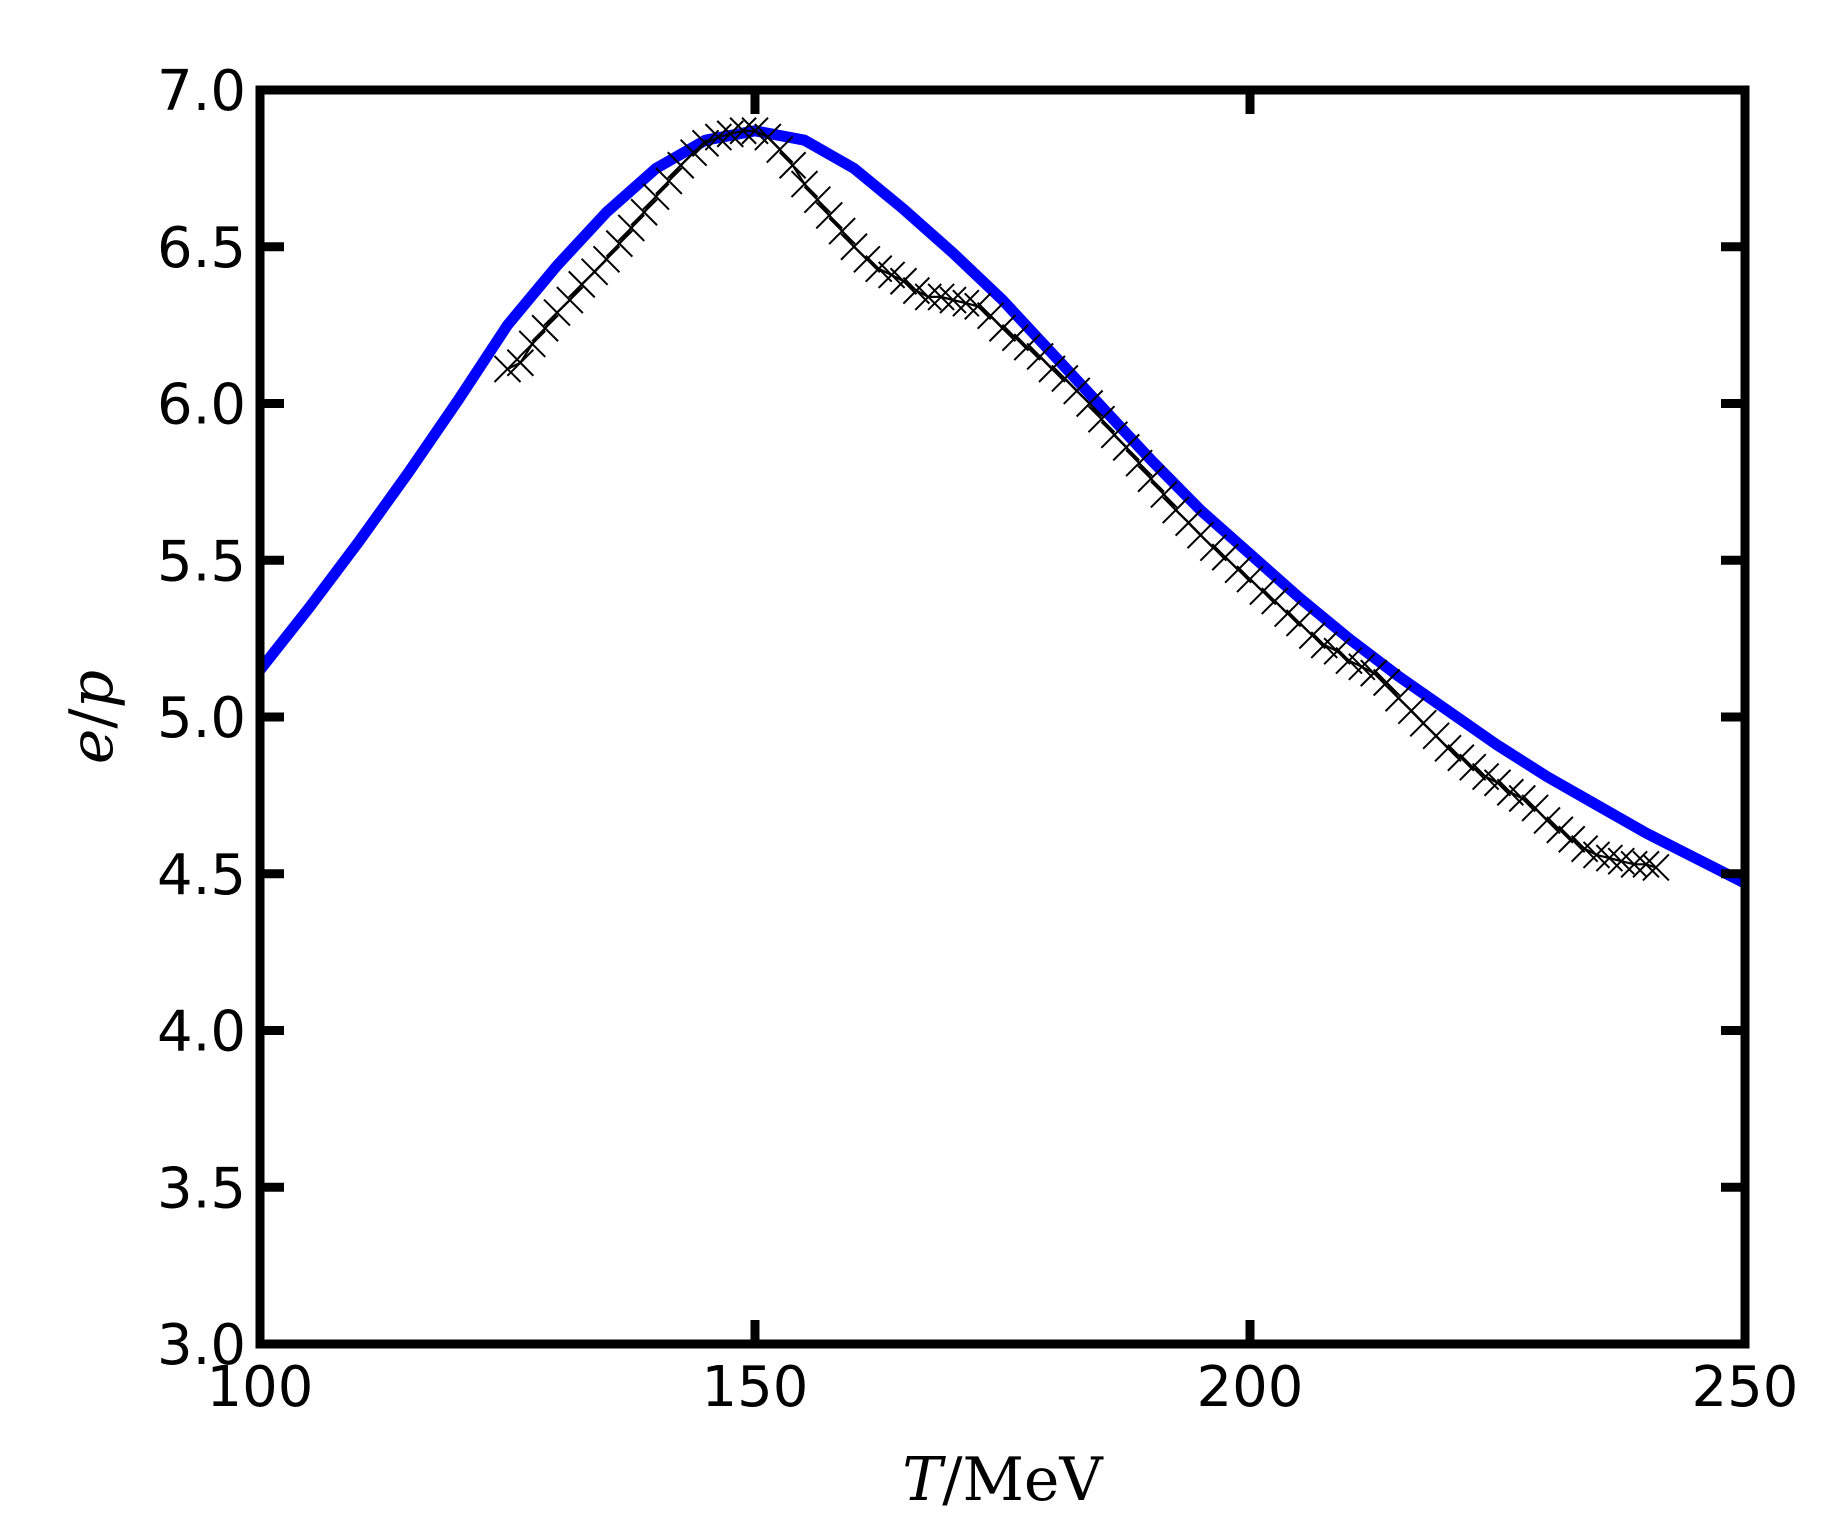 The image size is (1837, 1537). Describe the element at coordinates (201, 405) in the screenshot. I see `y-tick-label: 6.0` at that location.